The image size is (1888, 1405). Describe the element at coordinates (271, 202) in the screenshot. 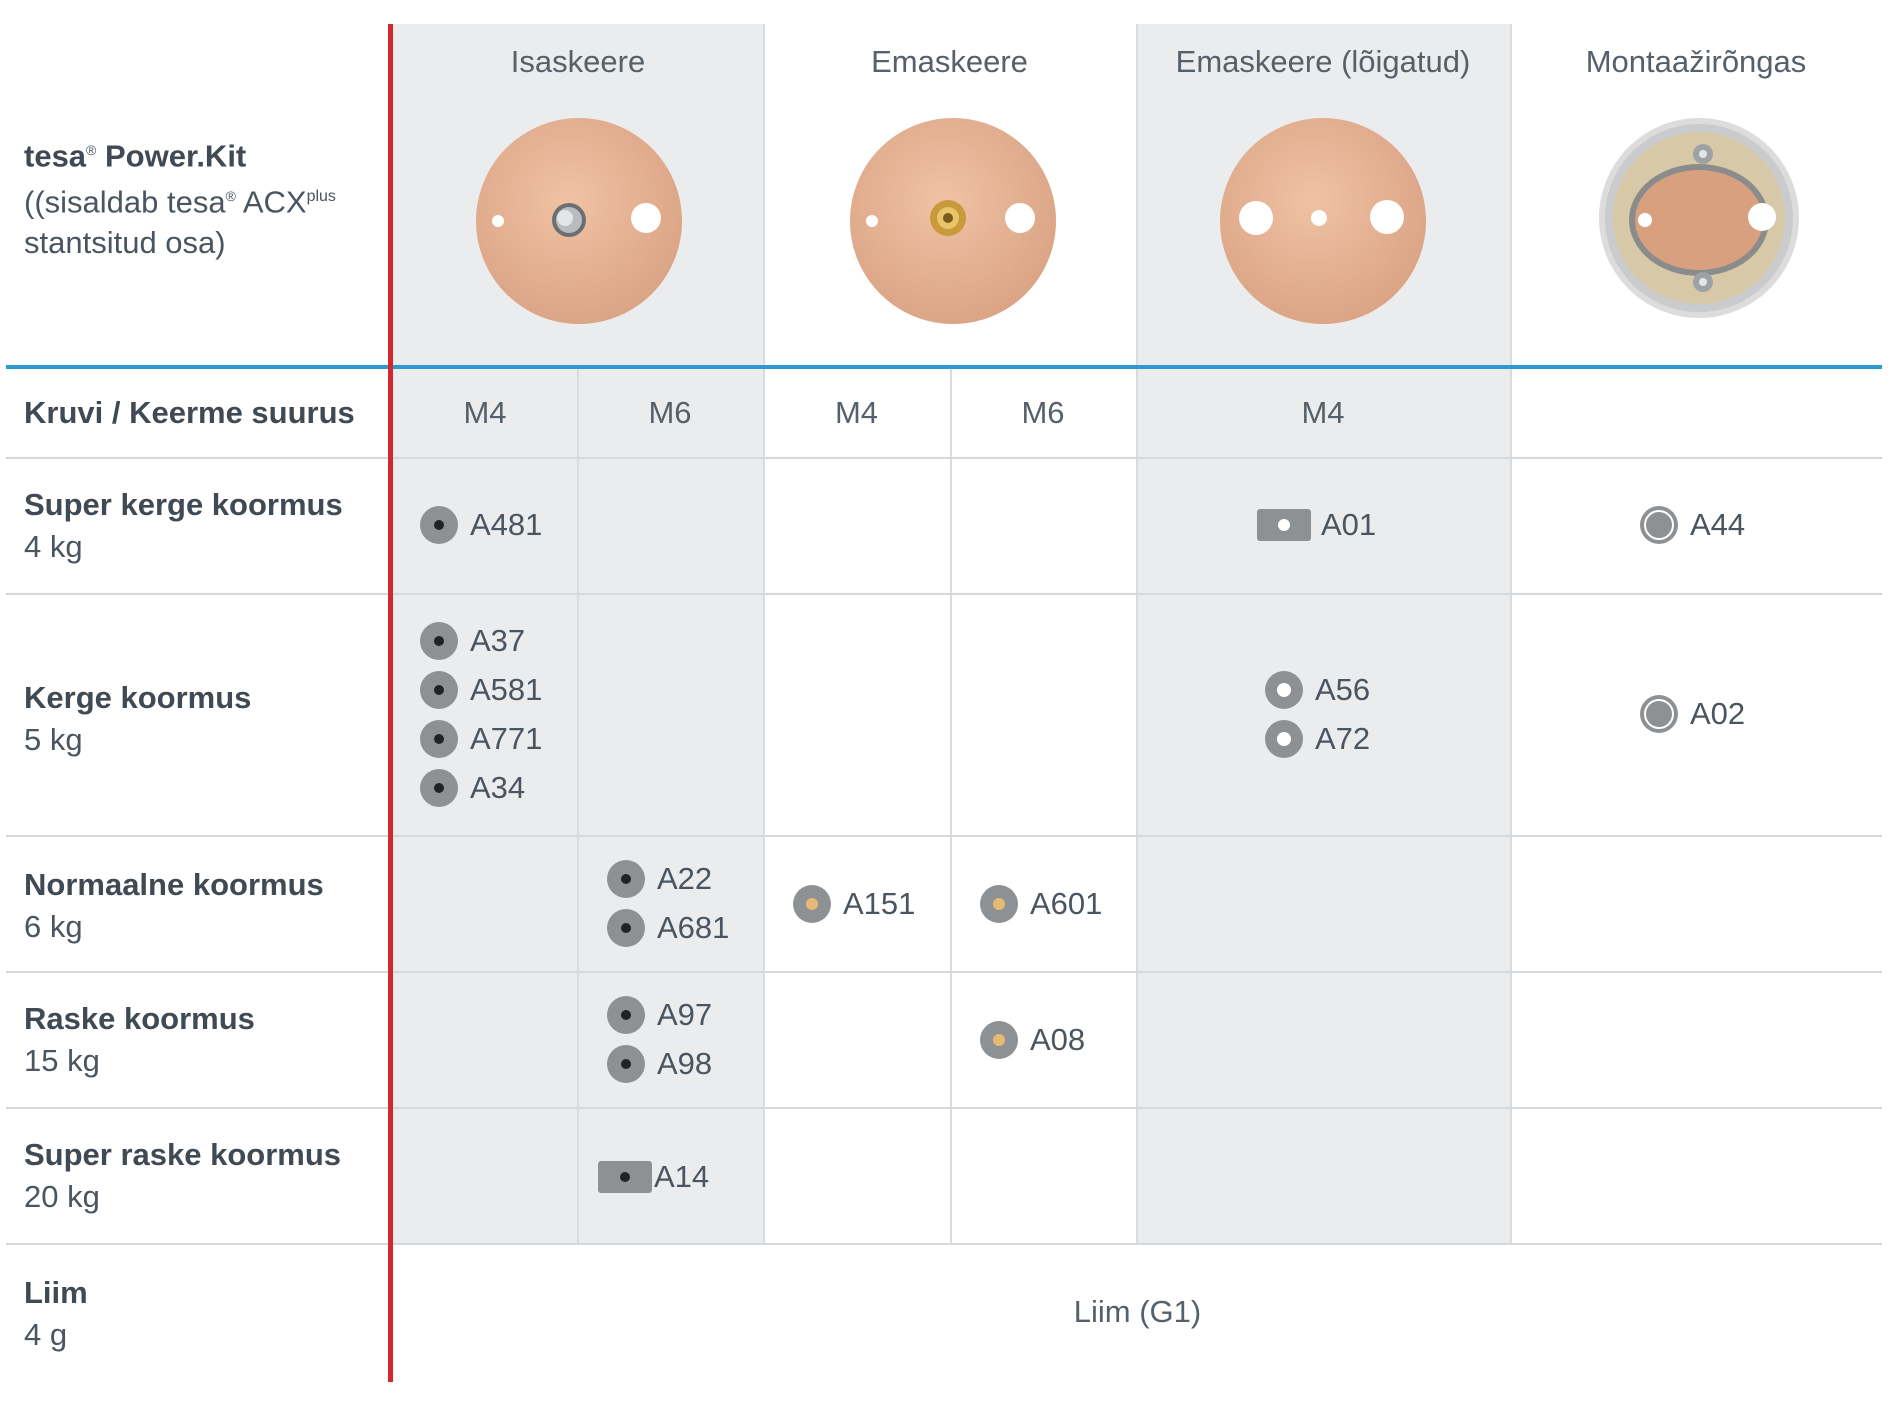

I see `product-acx: ACX` at that location.